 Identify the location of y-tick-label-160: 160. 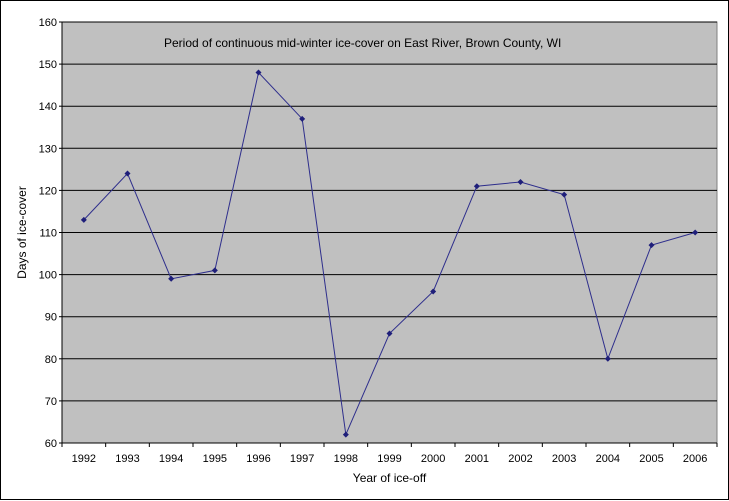
(48, 23).